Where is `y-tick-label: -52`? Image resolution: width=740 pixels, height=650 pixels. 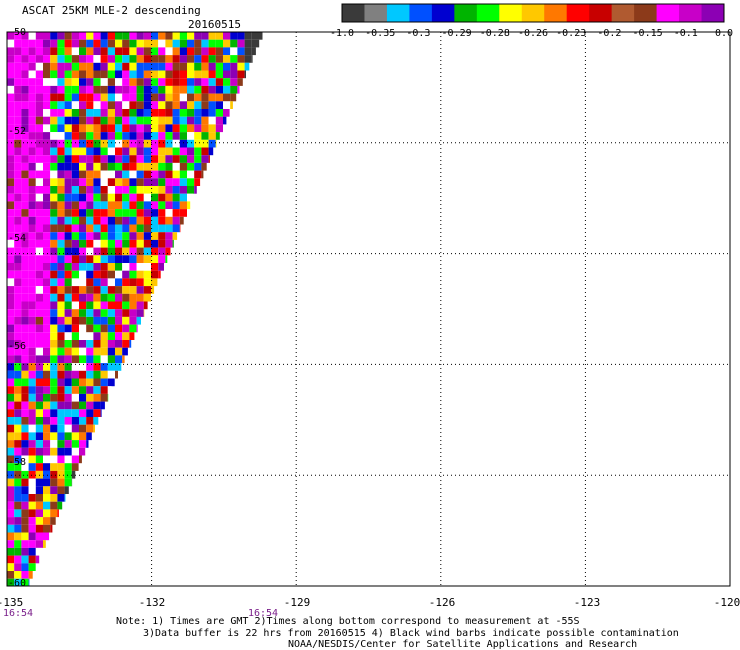
y-tick-label: -52 is located at coordinates (17, 131).